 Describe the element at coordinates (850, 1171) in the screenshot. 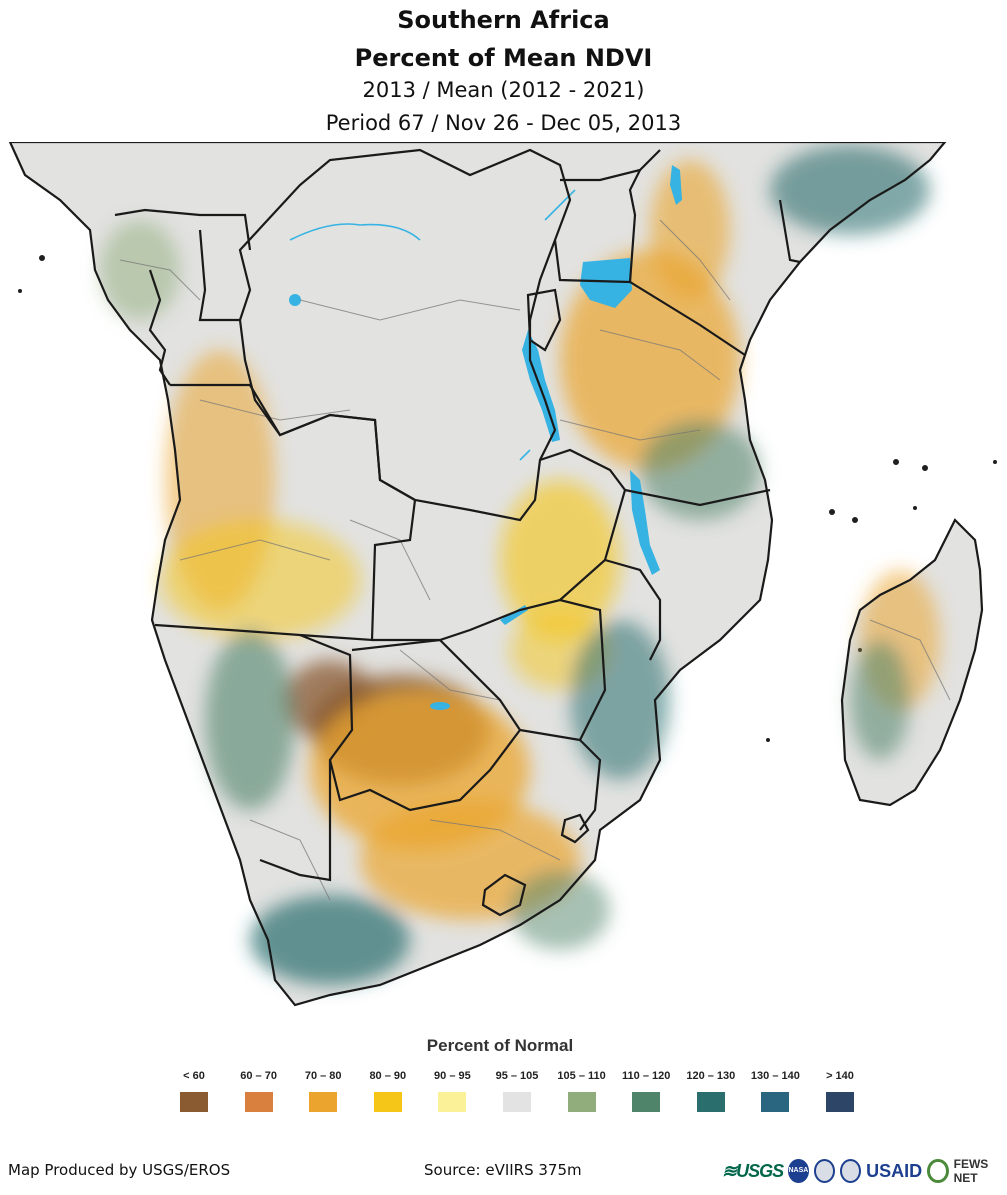

I see `usaid-seal-icon` at that location.